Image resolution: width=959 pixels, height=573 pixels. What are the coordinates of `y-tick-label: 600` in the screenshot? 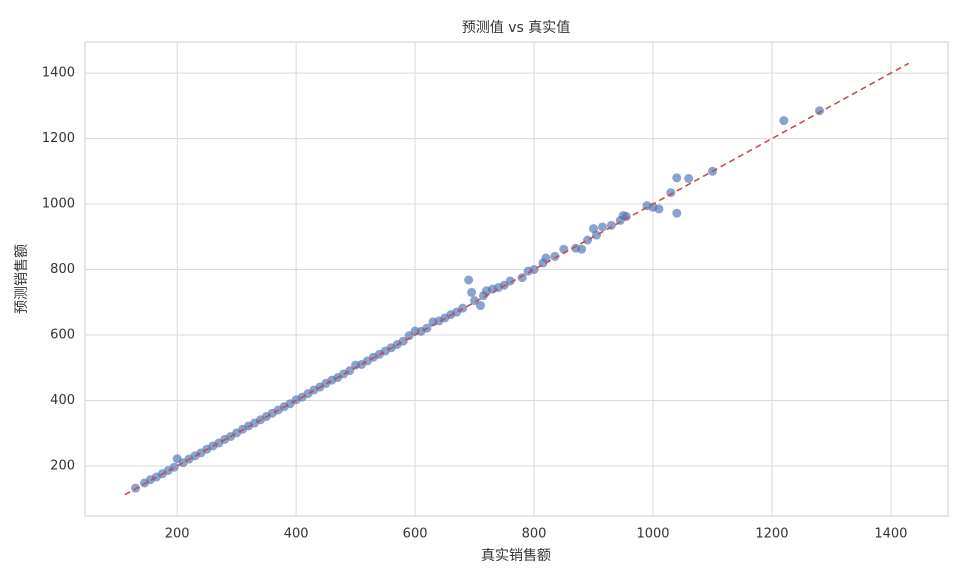 It's located at (62, 334).